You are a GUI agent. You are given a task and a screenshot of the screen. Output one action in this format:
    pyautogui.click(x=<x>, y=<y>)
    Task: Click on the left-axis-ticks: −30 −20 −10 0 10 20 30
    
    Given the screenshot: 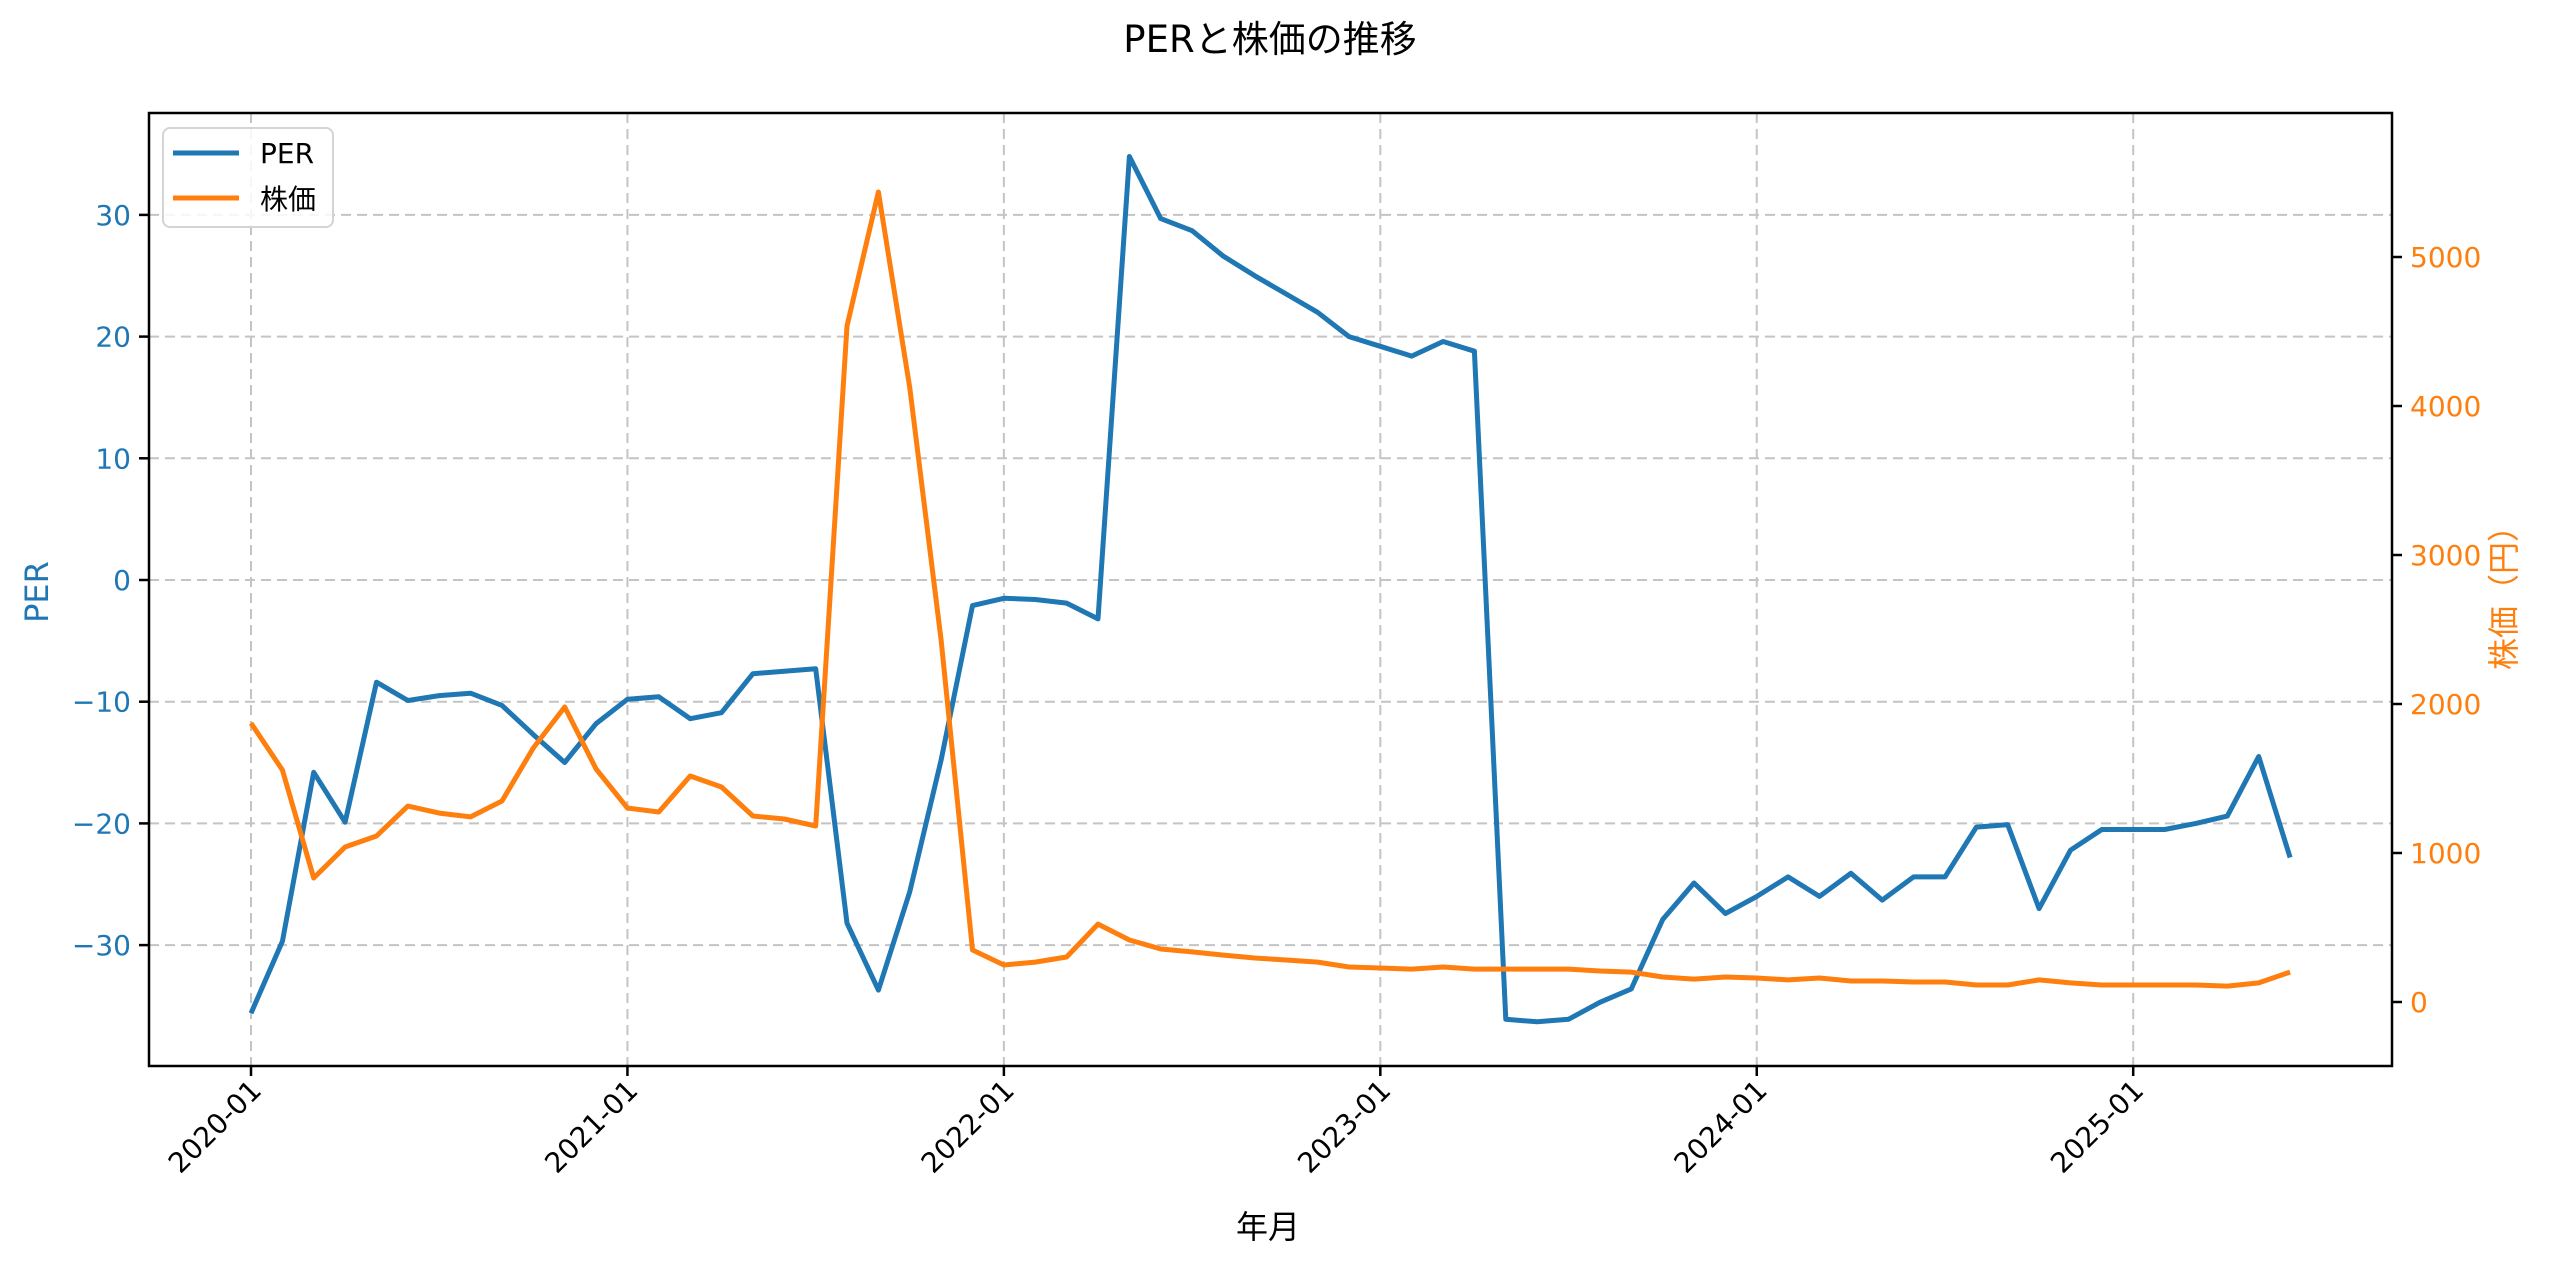 What is the action you would take?
    pyautogui.click(x=110, y=580)
    